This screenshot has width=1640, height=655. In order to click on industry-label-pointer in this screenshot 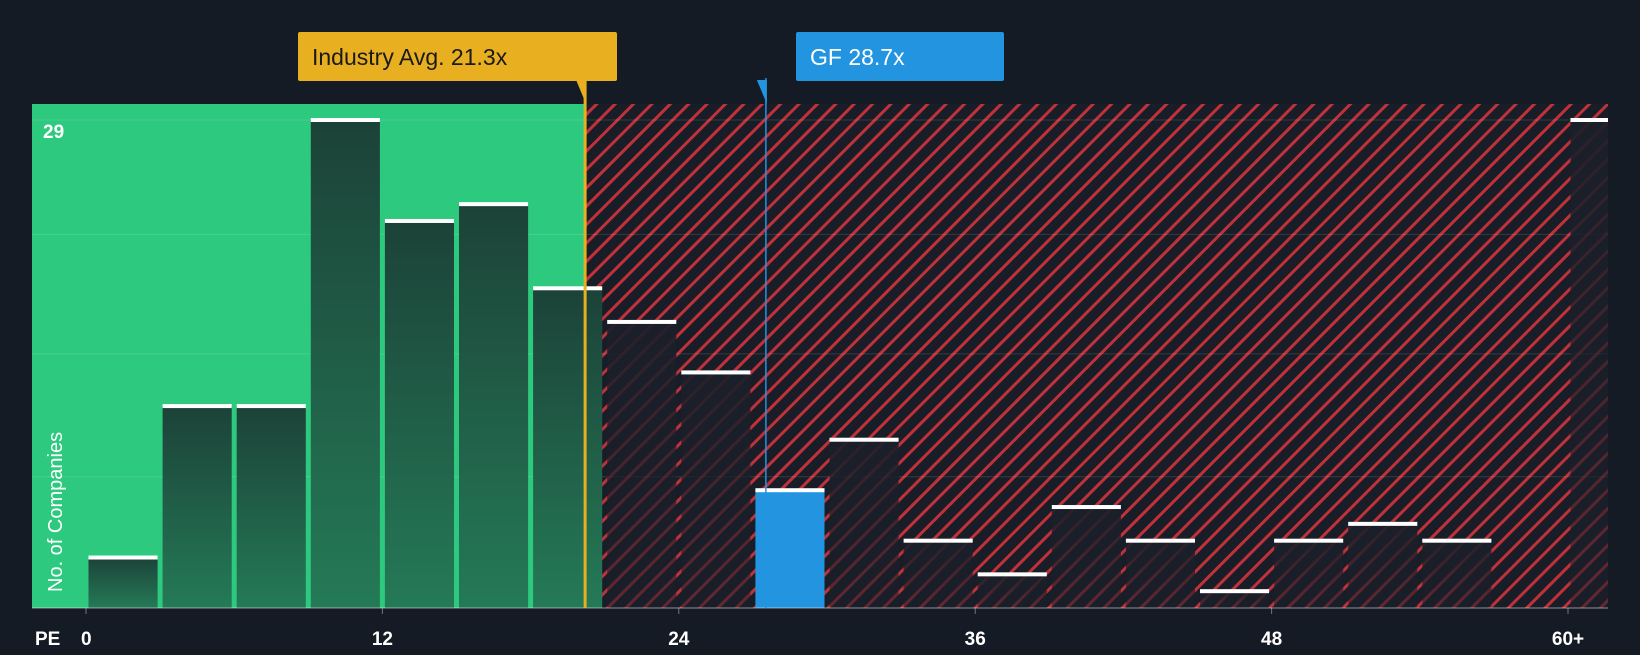, I will do `click(581, 92)`.